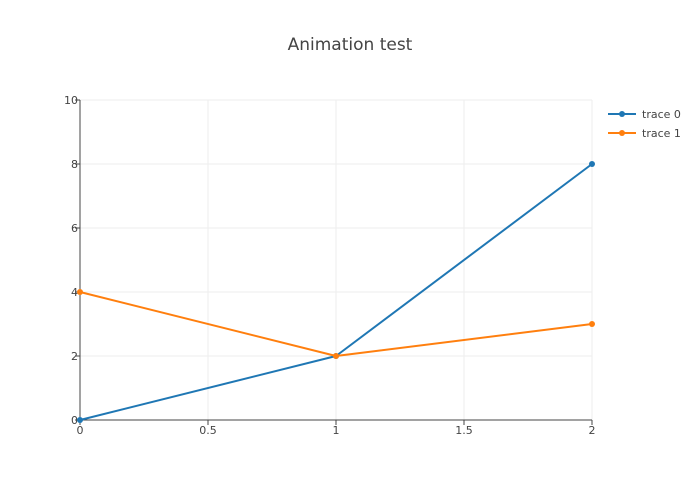  I want to click on y-tick-label: 0, so click(74, 420).